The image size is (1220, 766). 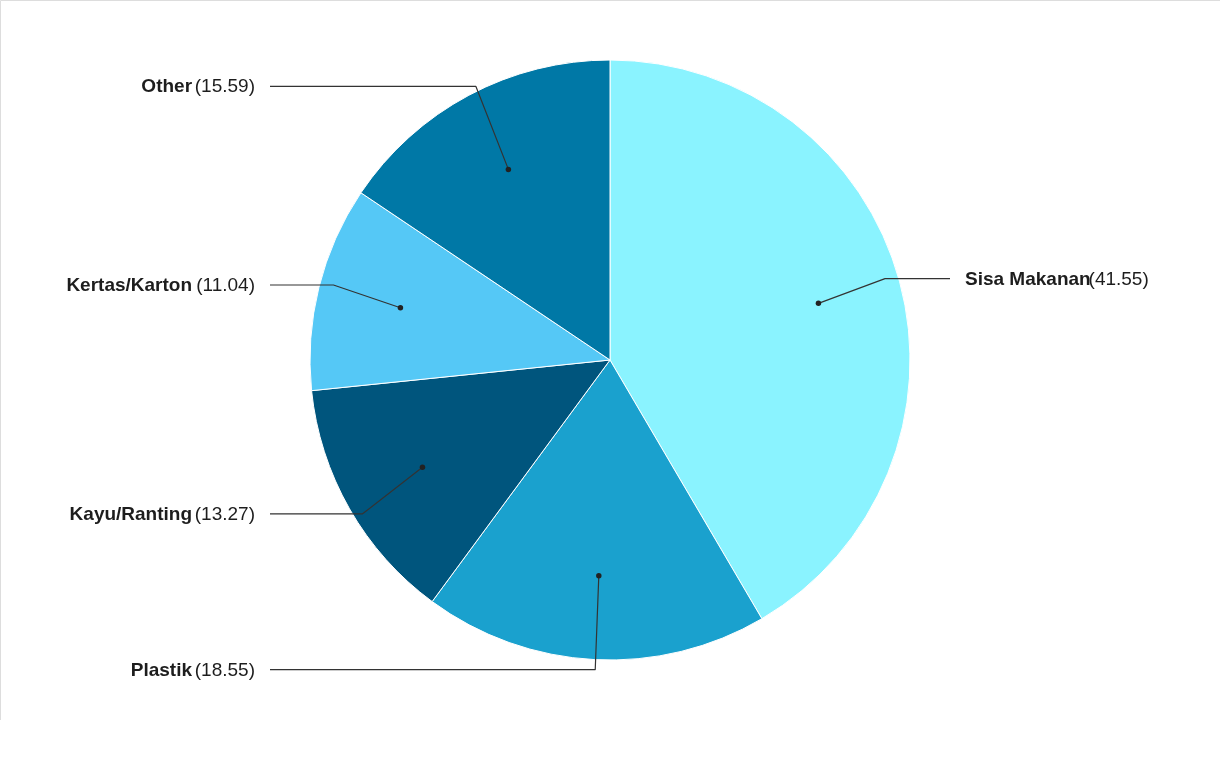 I want to click on data-label: (13.27), so click(x=224, y=513).